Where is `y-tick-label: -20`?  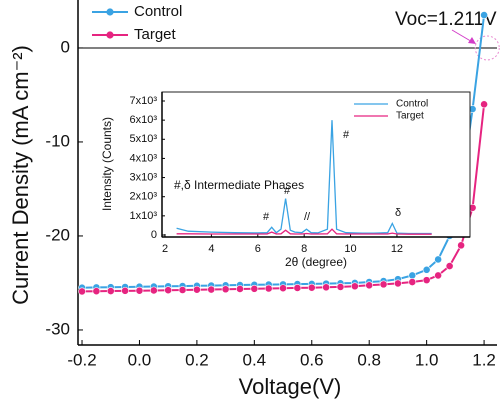 y-tick-label: -20 is located at coordinates (57, 234).